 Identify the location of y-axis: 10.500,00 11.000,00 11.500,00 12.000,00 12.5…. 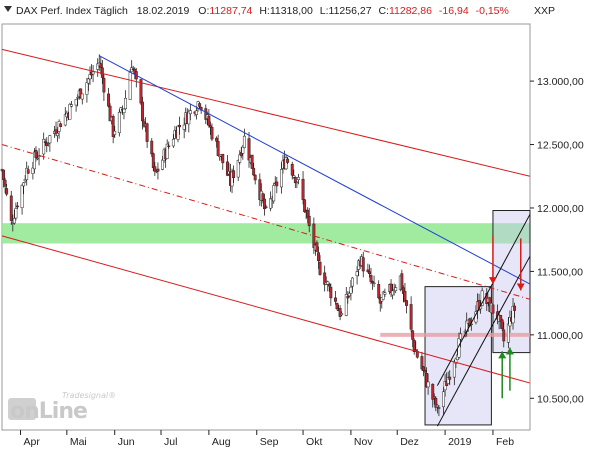
(557, 240).